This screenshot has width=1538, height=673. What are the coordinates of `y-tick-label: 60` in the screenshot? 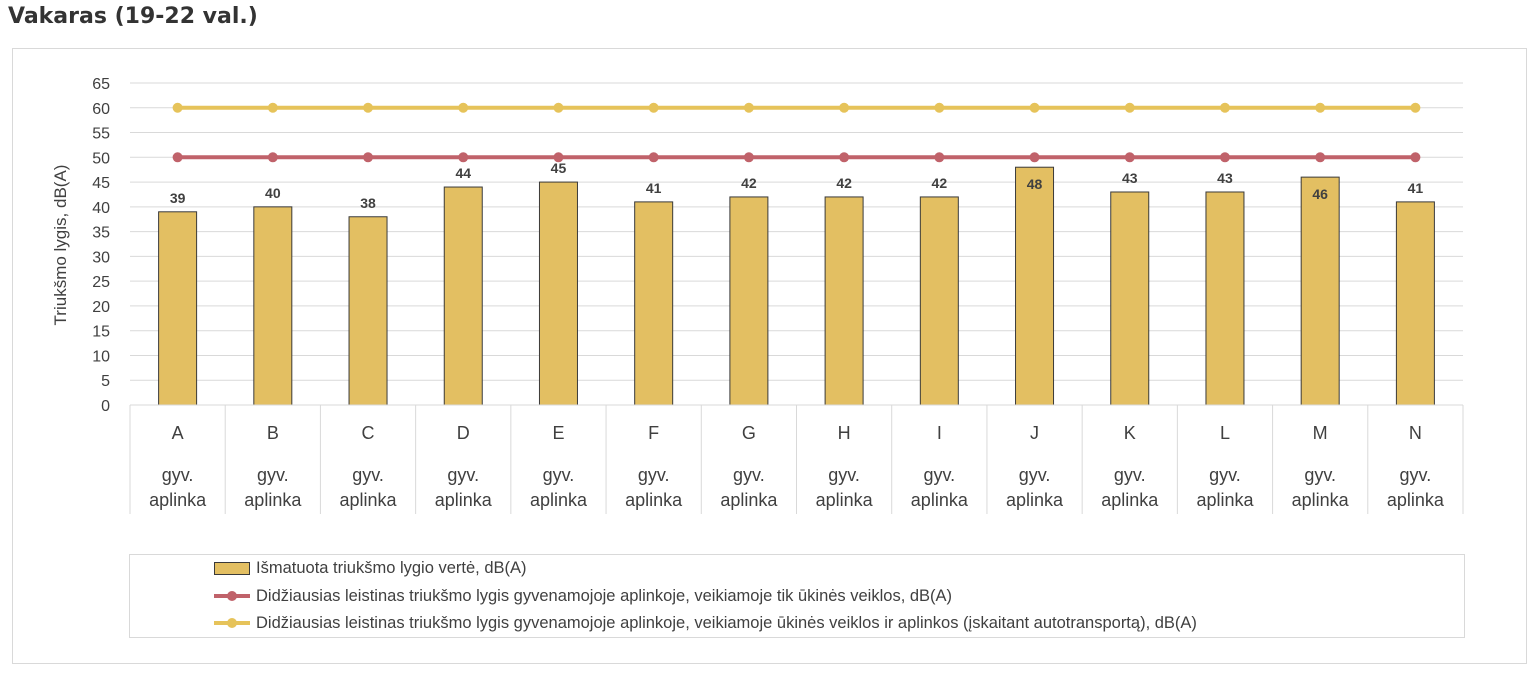 It's located at (101, 109).